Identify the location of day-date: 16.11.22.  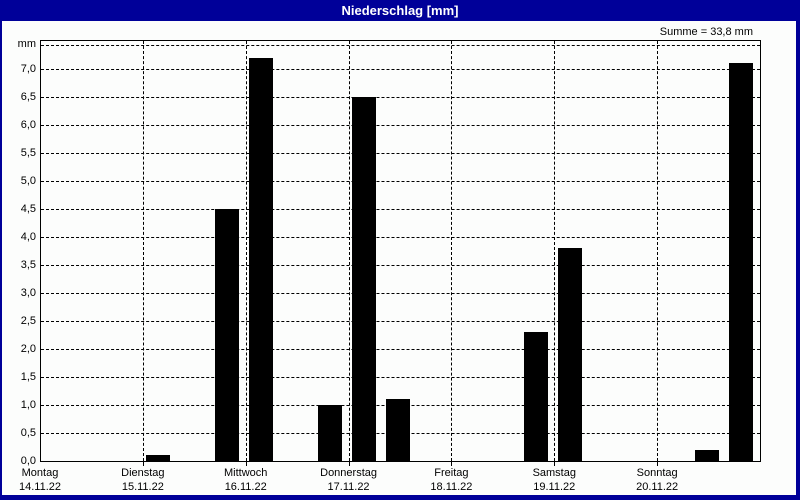
(245, 487).